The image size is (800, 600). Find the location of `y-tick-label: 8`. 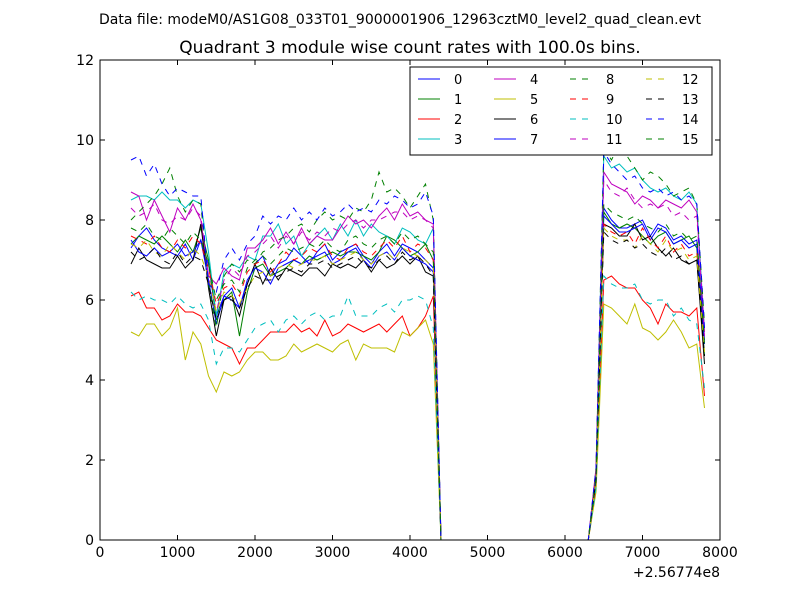

y-tick-label: 8 is located at coordinates (89, 221).